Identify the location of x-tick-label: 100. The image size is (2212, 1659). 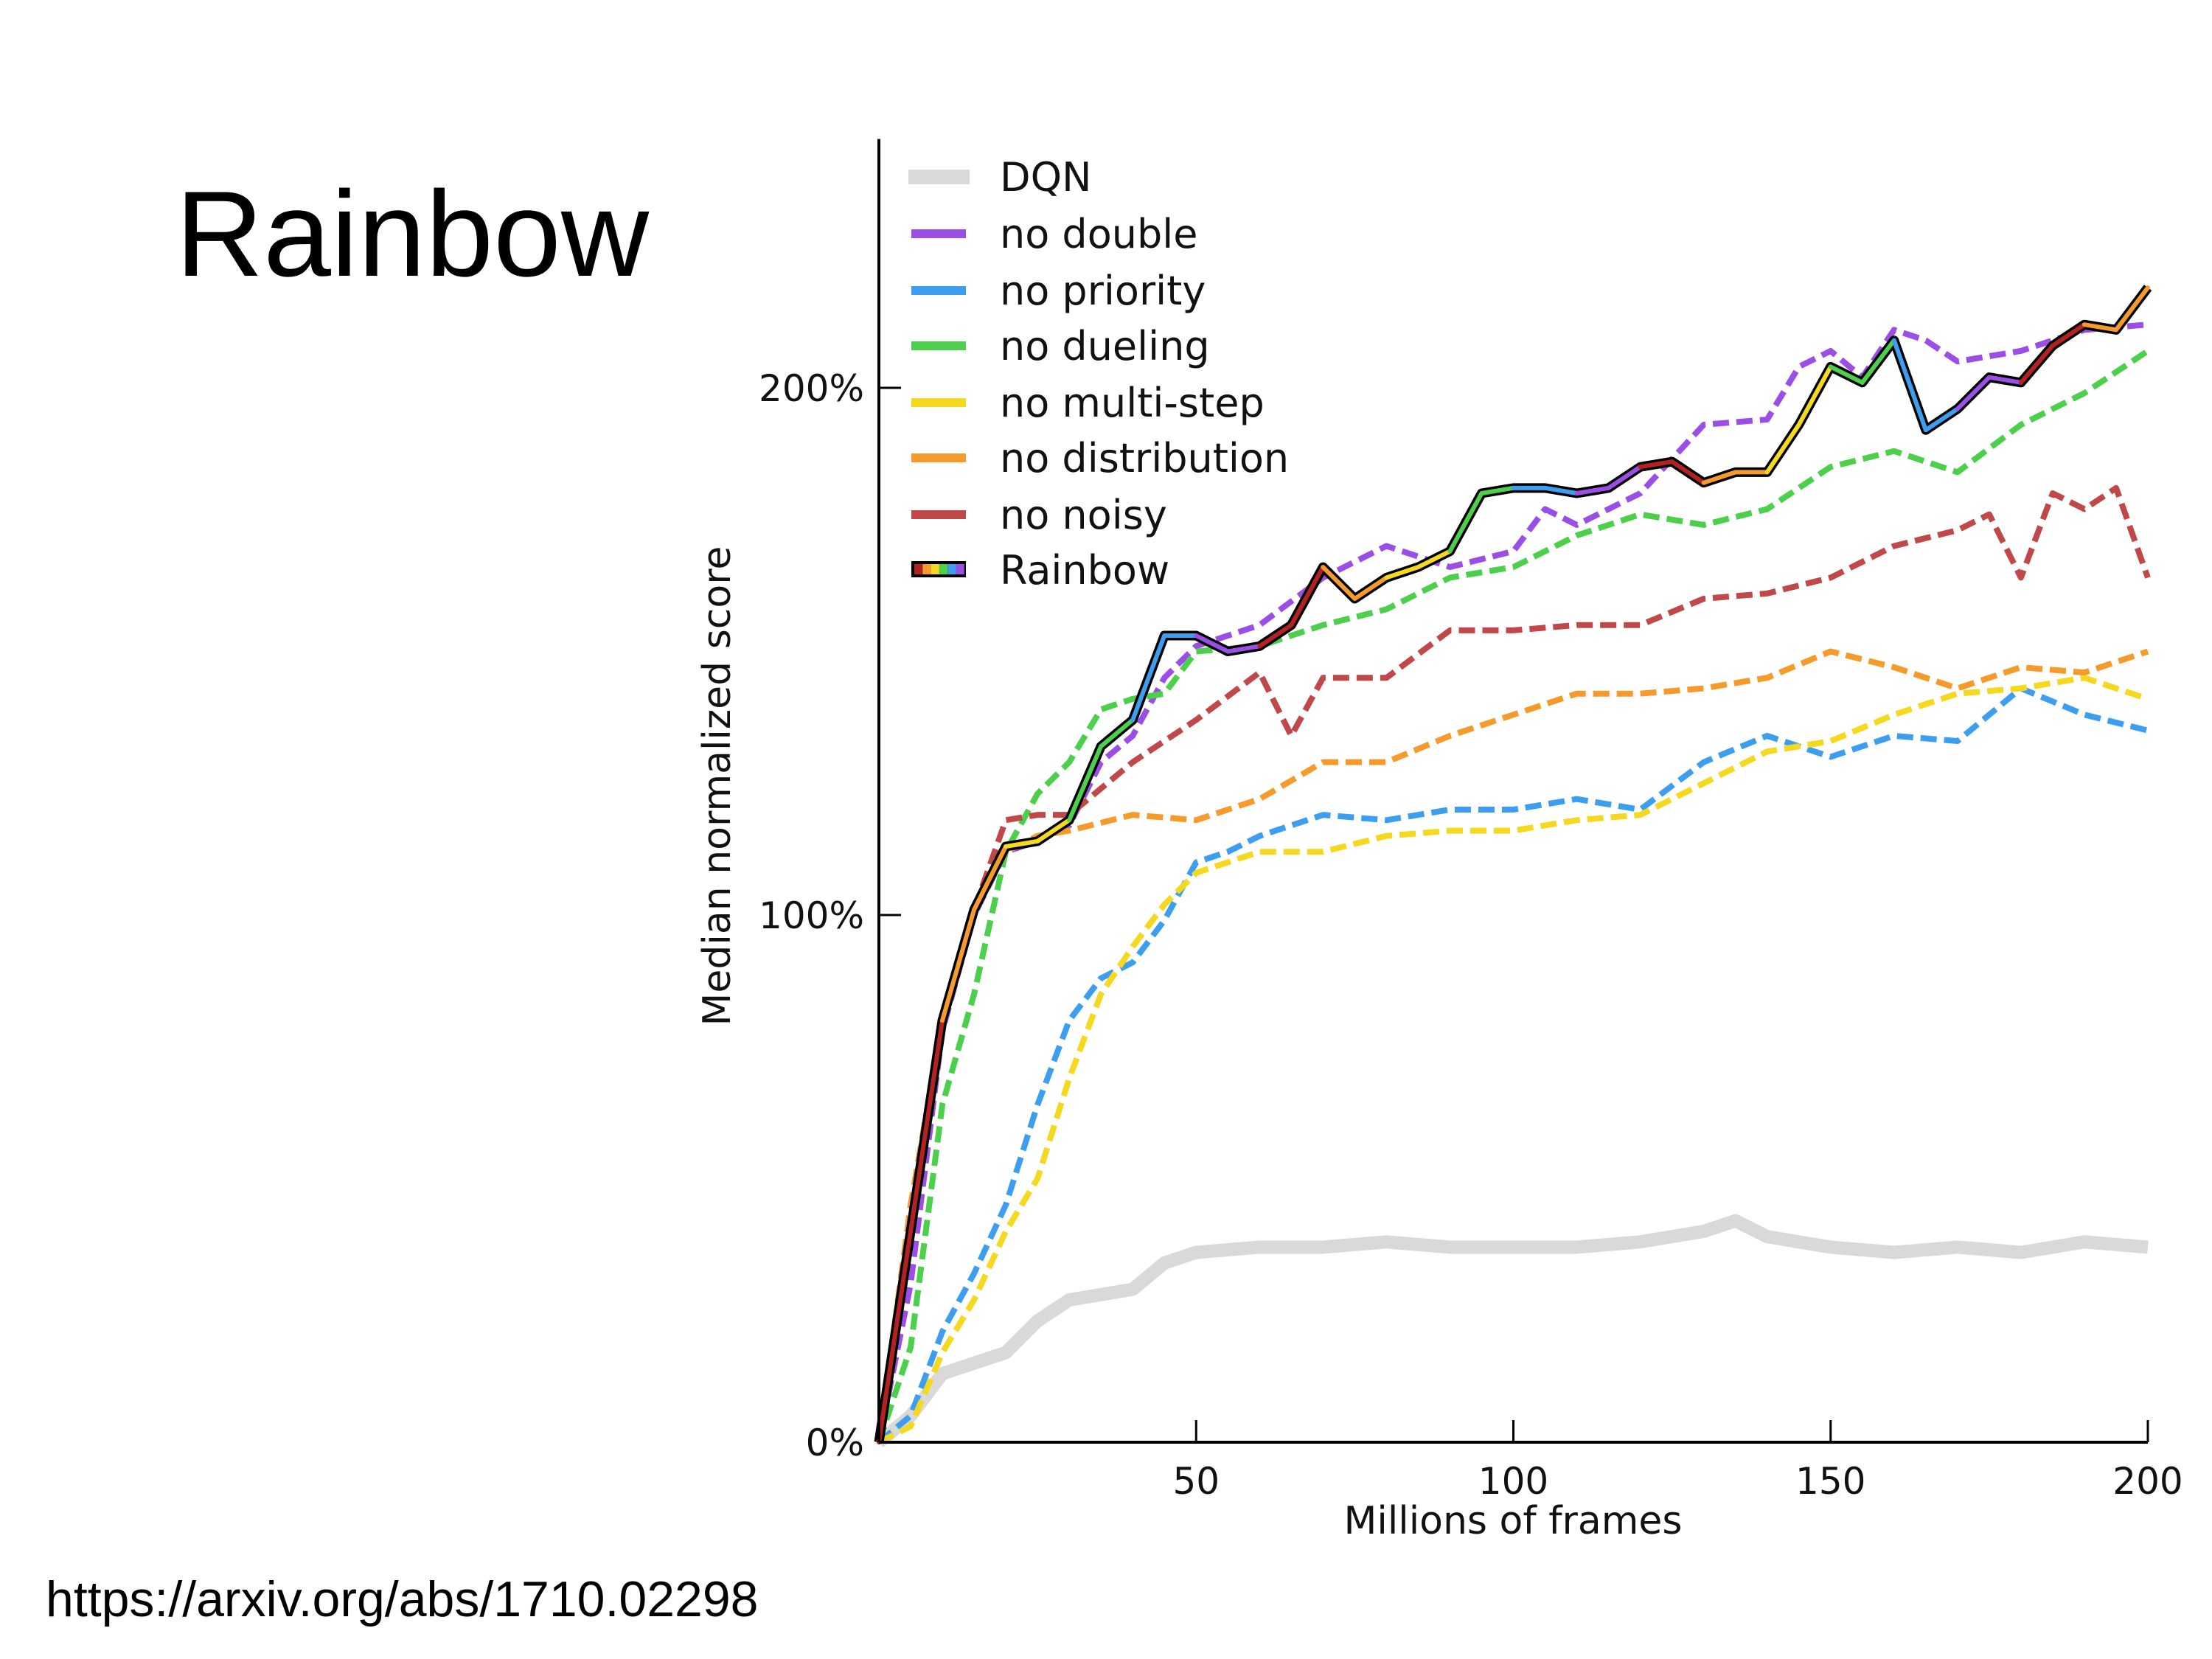
(1513, 1481).